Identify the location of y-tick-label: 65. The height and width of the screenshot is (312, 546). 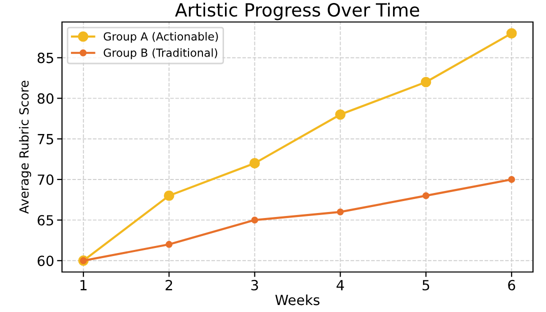
(46, 220).